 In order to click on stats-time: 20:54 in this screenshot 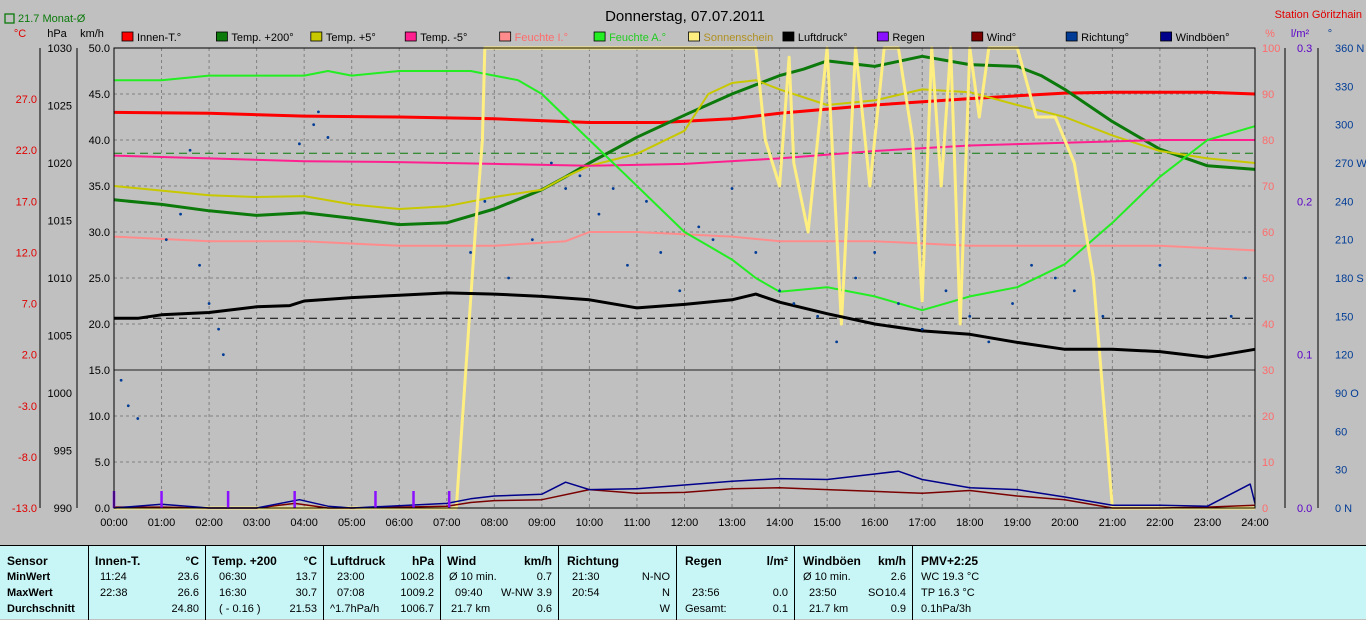, I will do `click(586, 593)`.